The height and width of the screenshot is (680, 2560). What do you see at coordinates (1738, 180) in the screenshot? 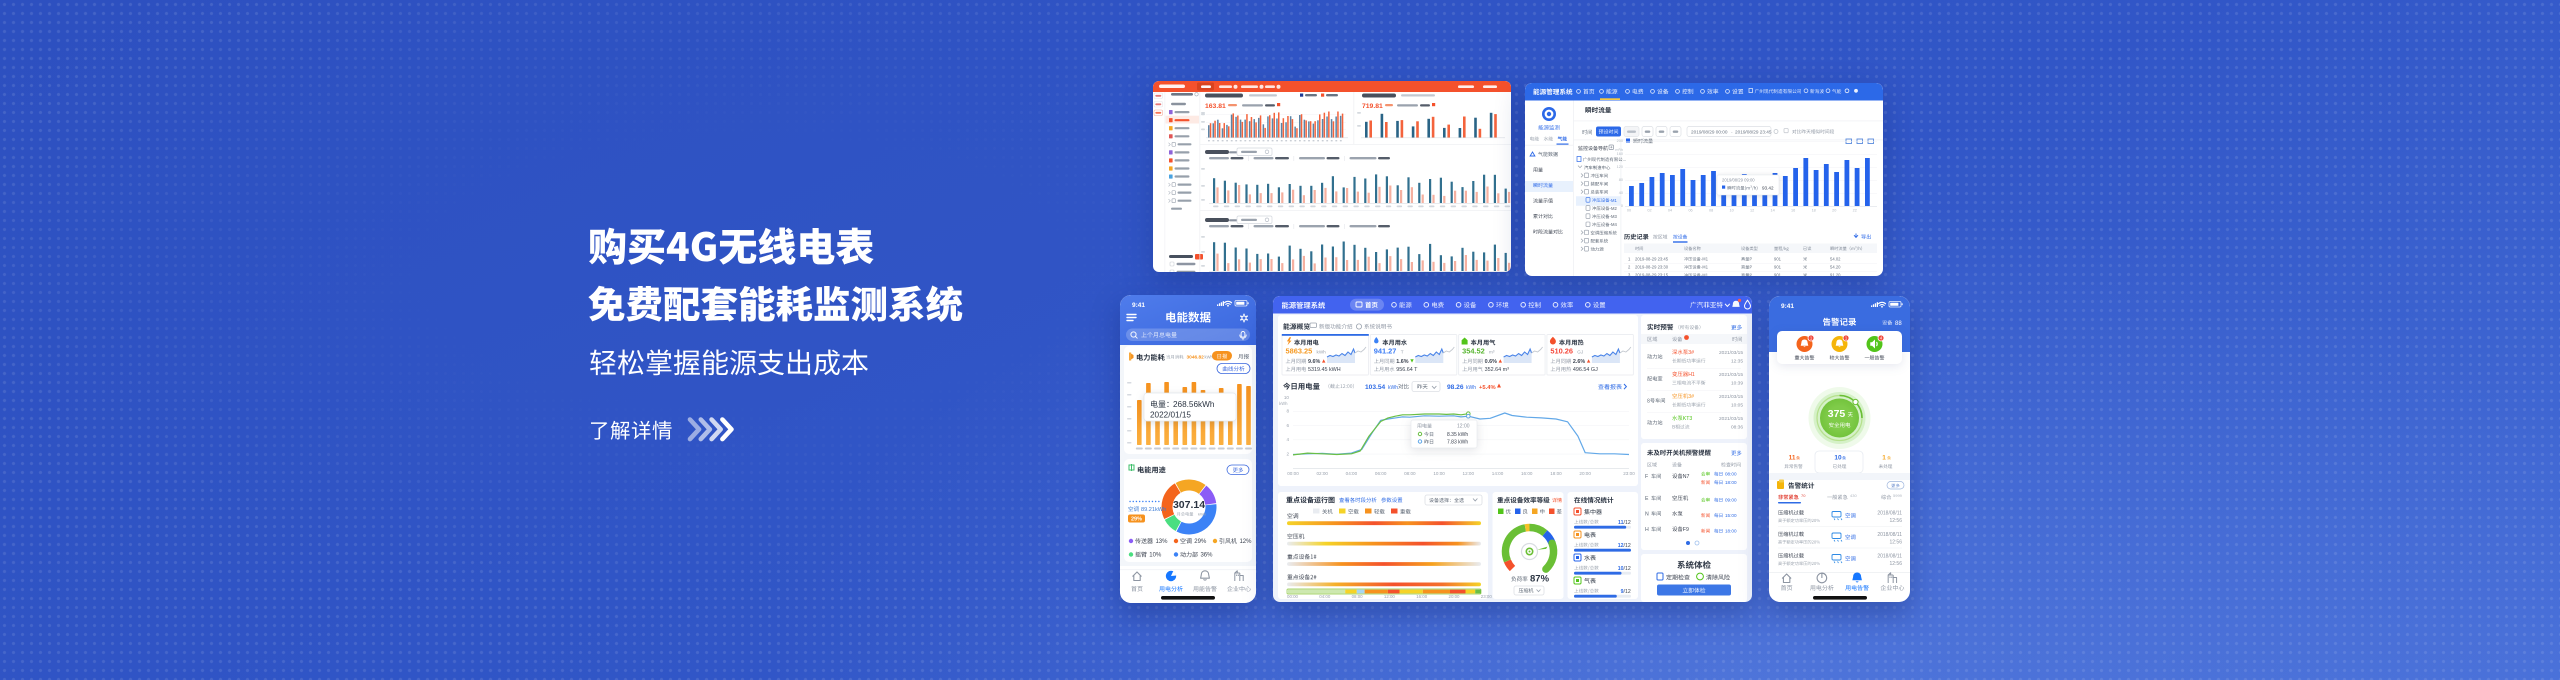
I see `svg-text: 2019/08/29 09:00` at bounding box center [1738, 180].